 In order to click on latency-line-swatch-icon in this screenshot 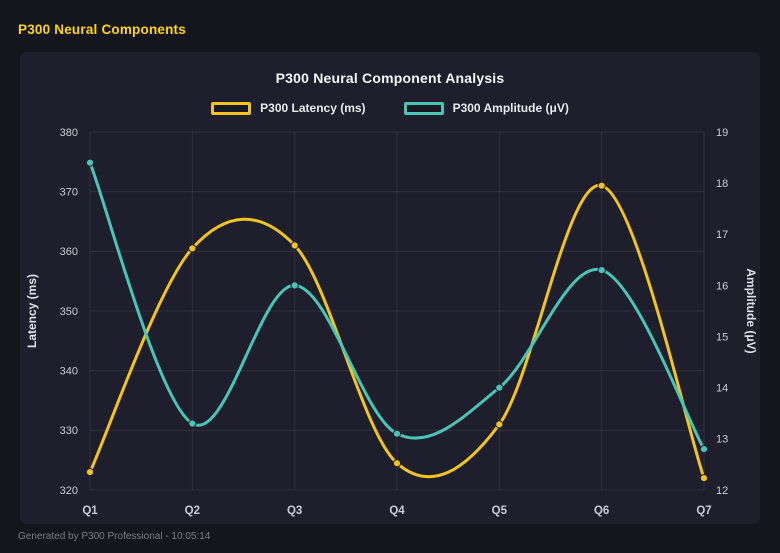, I will do `click(231, 108)`.